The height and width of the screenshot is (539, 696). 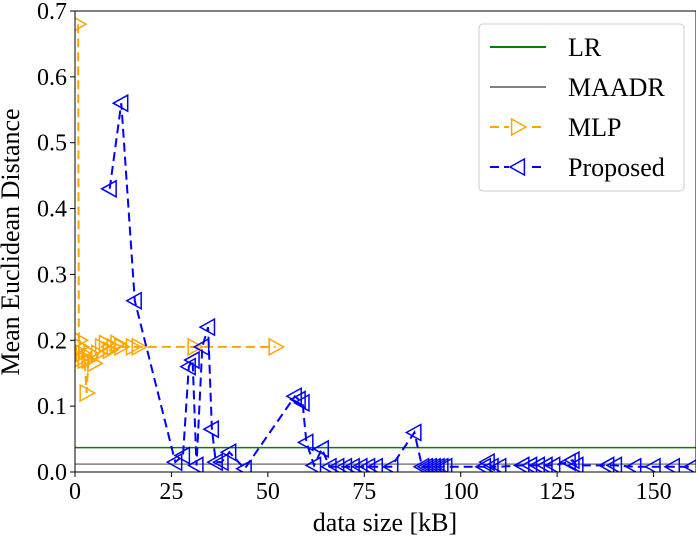 I want to click on y-tick-label: 0.0, so click(x=52, y=473).